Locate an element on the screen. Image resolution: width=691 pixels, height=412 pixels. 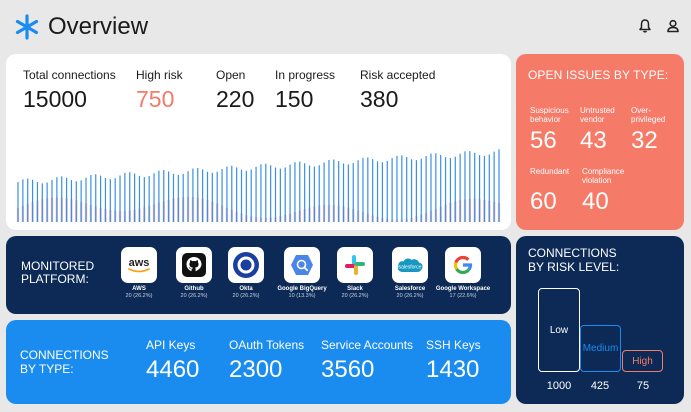
type-title: CONNECTIONS BY TYPE: is located at coordinates (64, 362).